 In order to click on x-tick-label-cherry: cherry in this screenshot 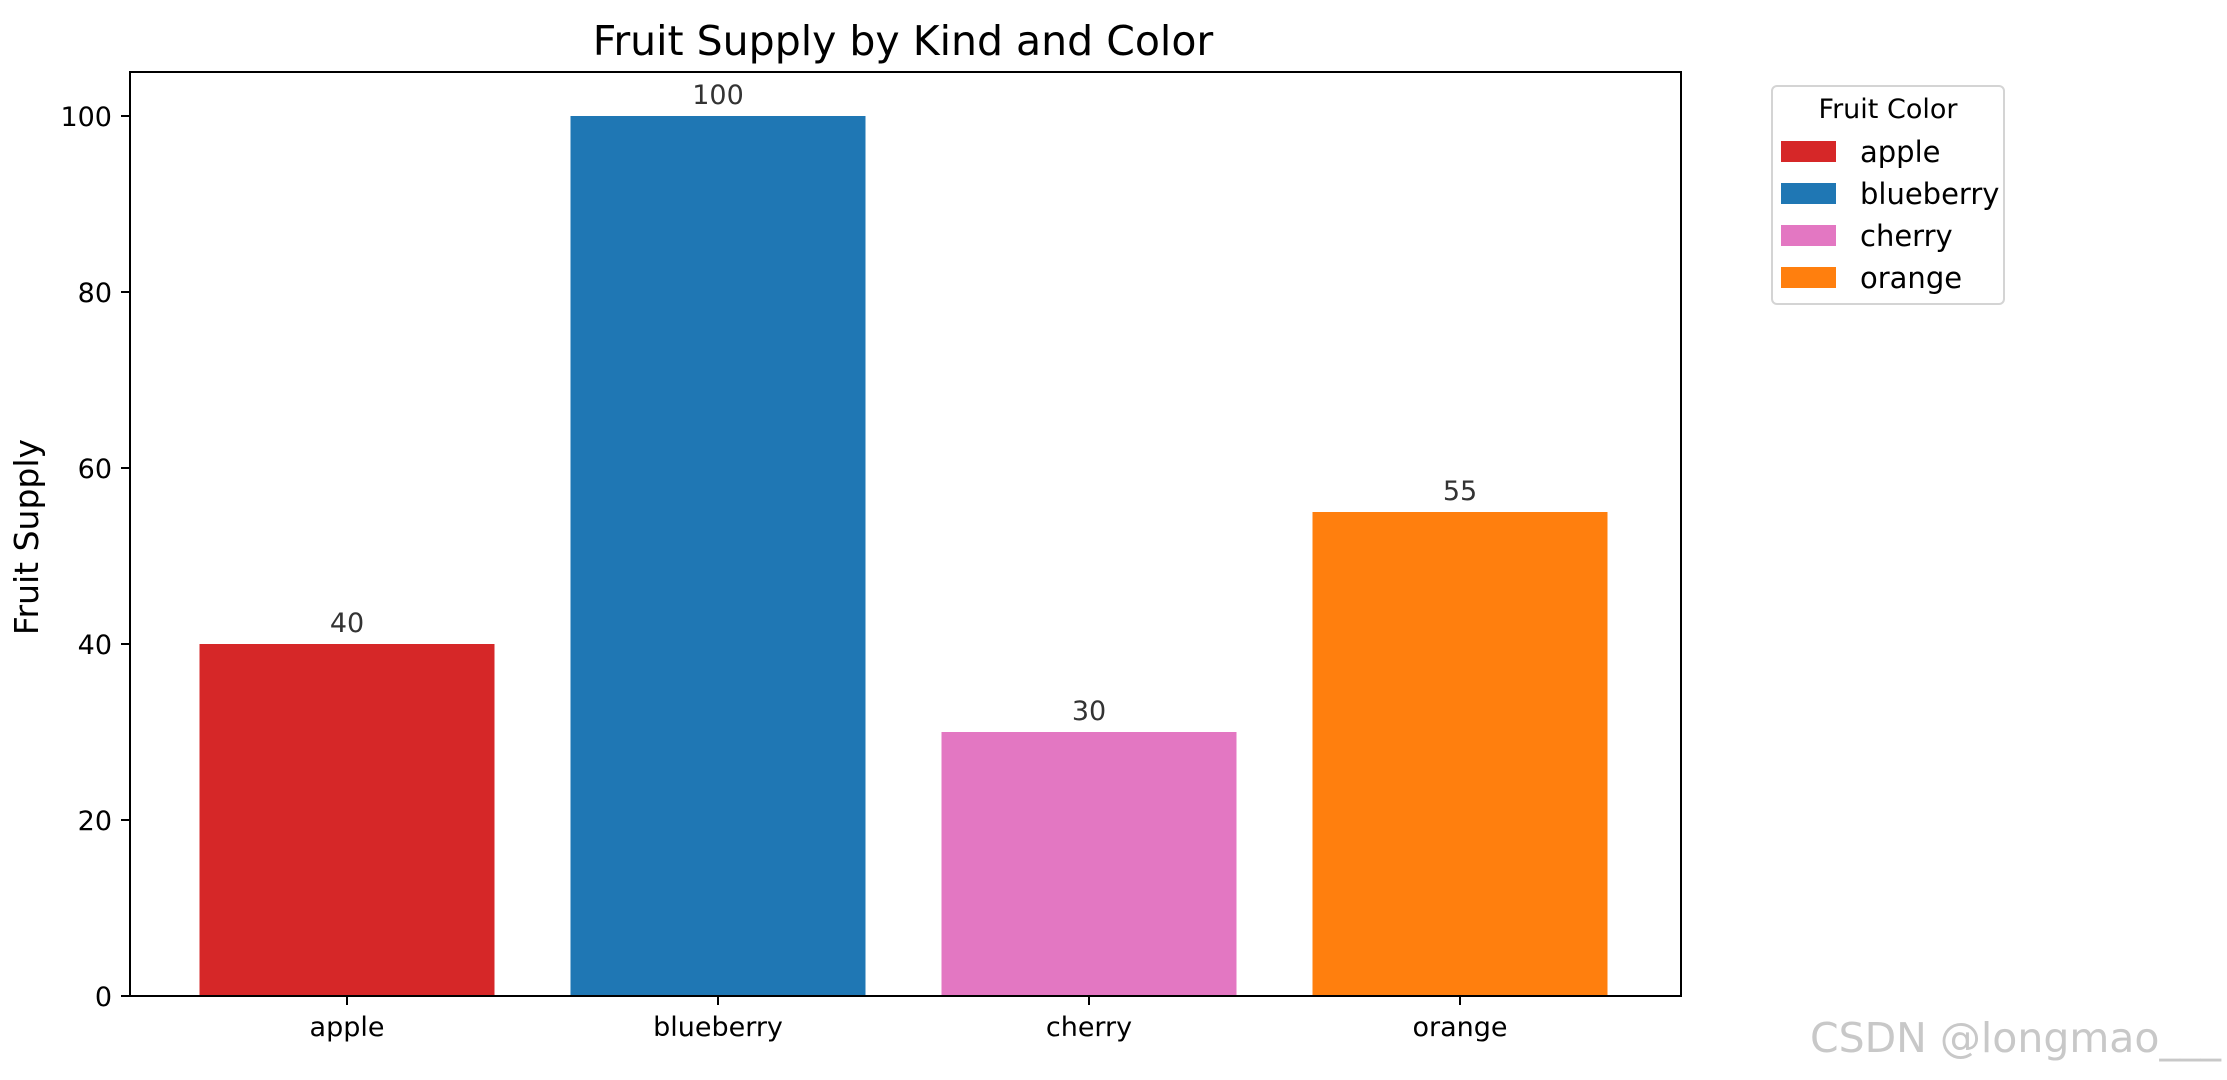, I will do `click(1089, 1027)`.